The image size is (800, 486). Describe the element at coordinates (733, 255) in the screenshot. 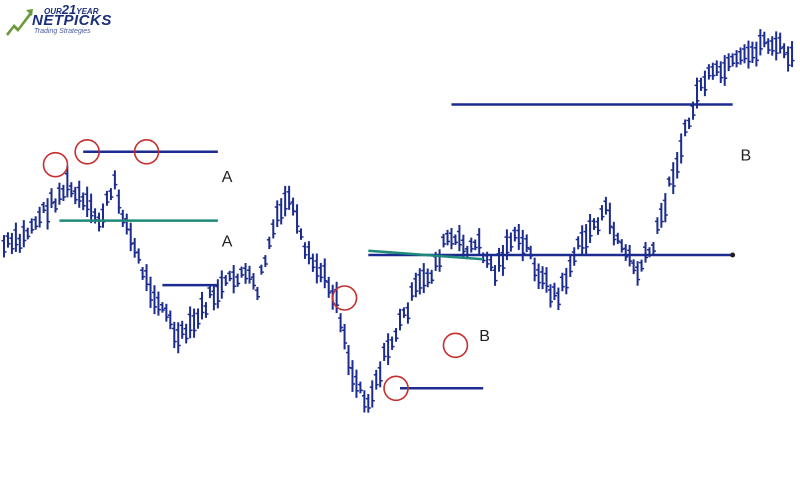

I see `level-end-dot` at that location.